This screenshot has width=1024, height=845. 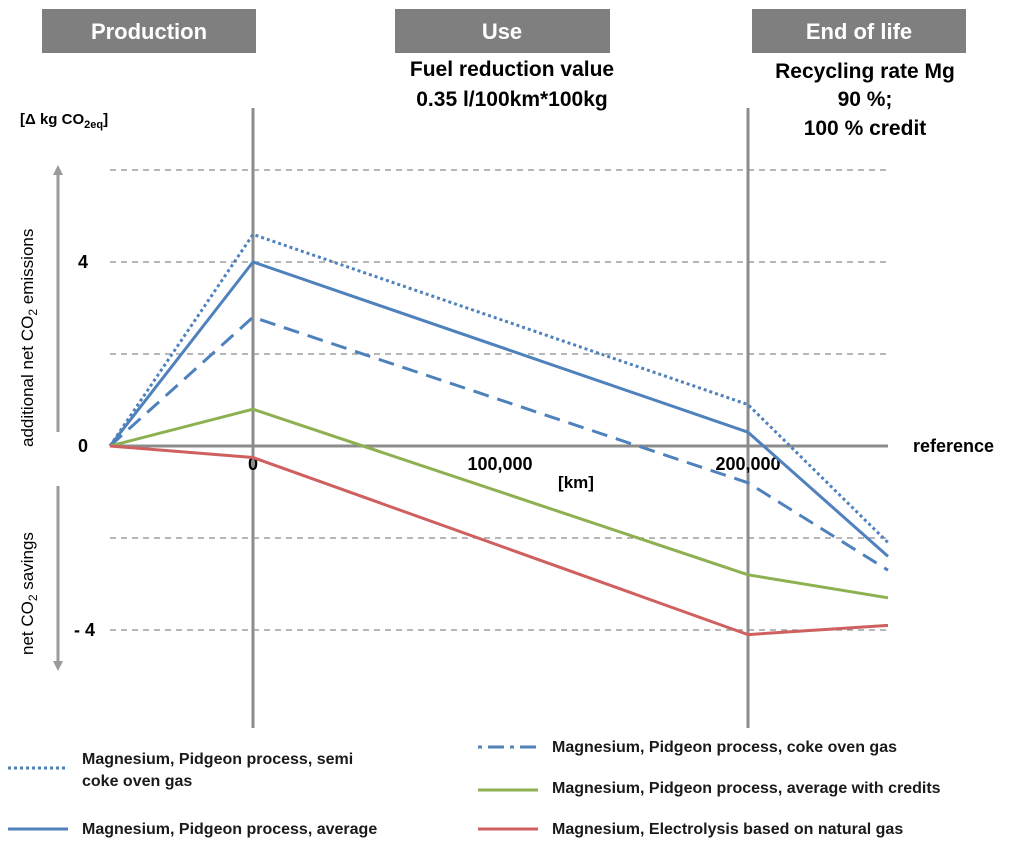 What do you see at coordinates (253, 464) in the screenshot?
I see `x-tick-label: 0` at bounding box center [253, 464].